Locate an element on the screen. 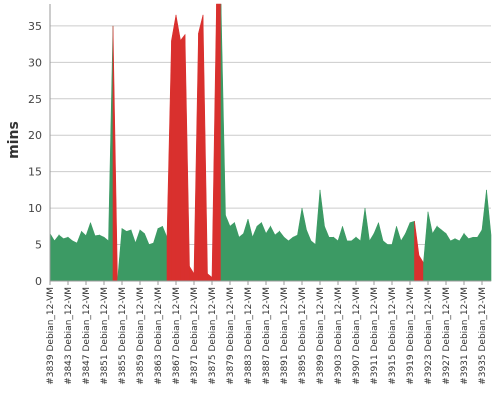 The width and height of the screenshot is (500, 400). x-tick-label: #3843 Debian_12-VM is located at coordinates (69, 336).